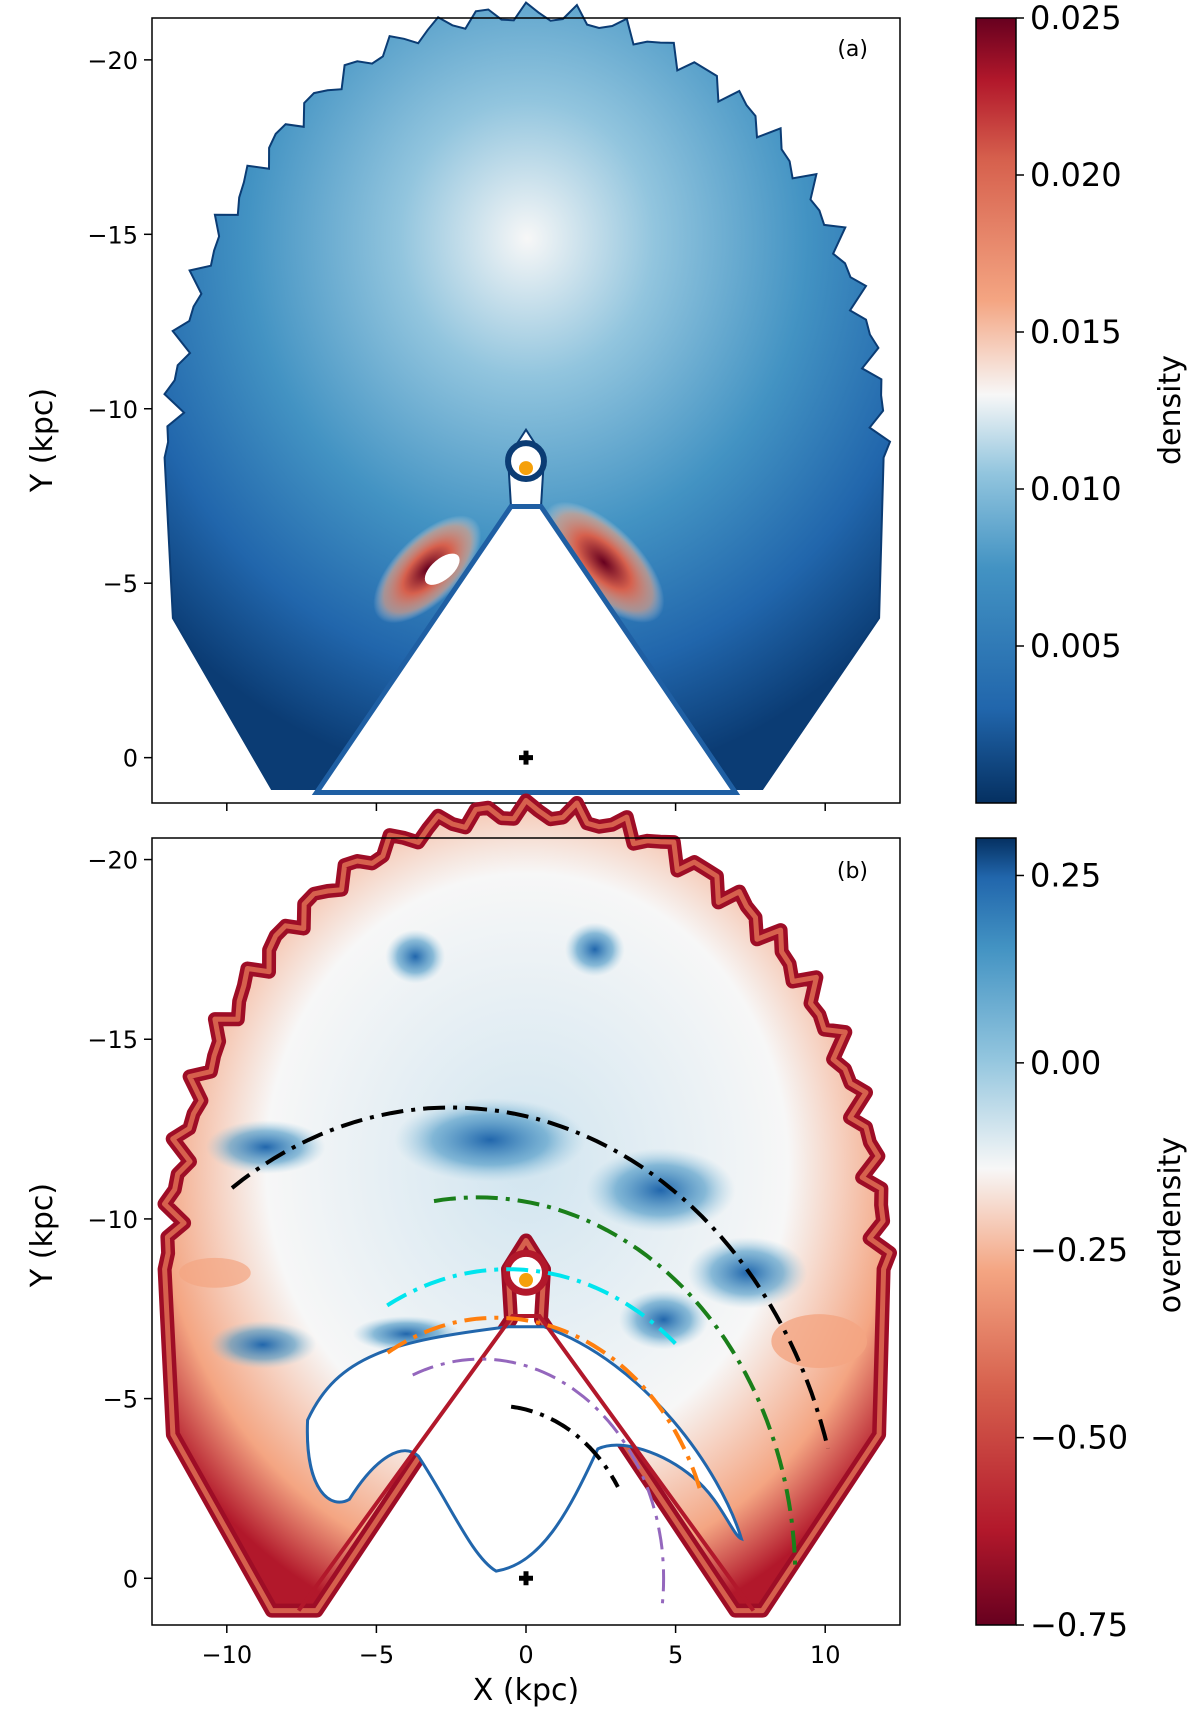  I want to click on colorbar-tick-label: −0.25, so click(1079, 1250).